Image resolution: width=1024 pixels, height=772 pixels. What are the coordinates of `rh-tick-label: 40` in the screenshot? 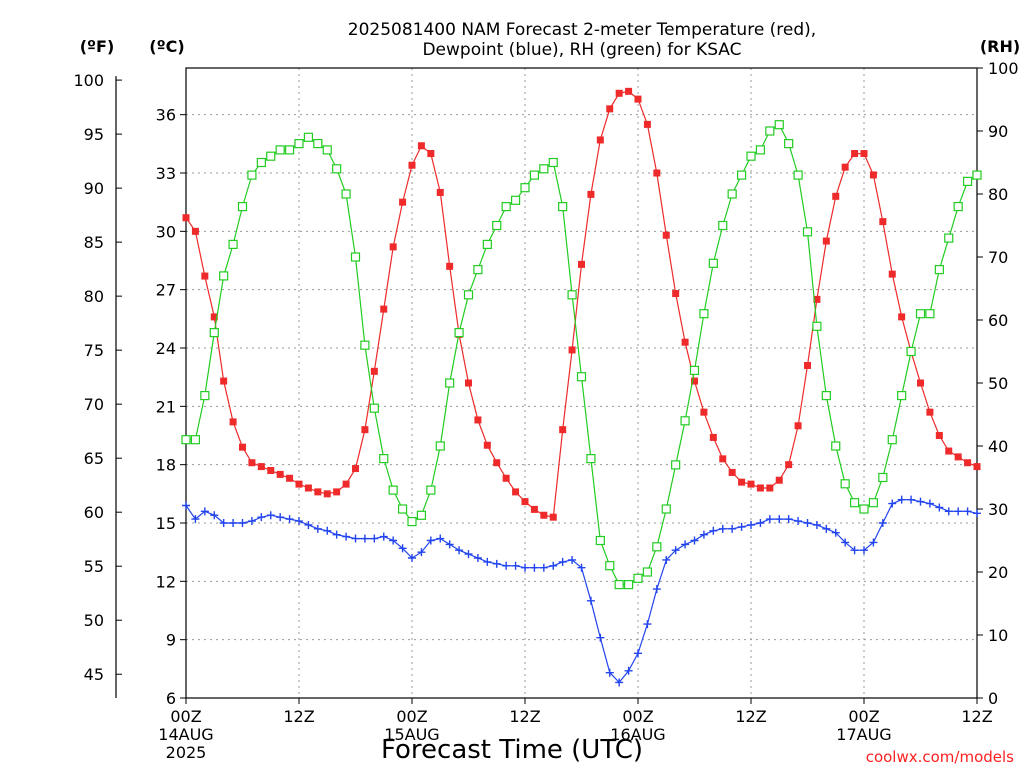 It's located at (998, 446).